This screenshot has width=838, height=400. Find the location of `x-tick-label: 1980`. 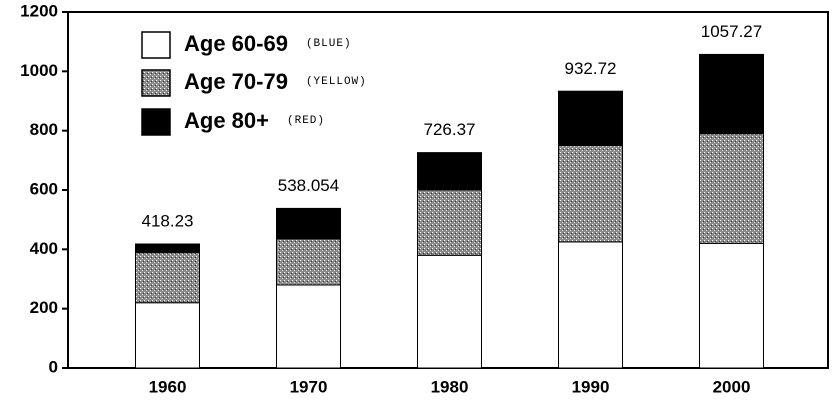

x-tick-label: 1980 is located at coordinates (450, 386).